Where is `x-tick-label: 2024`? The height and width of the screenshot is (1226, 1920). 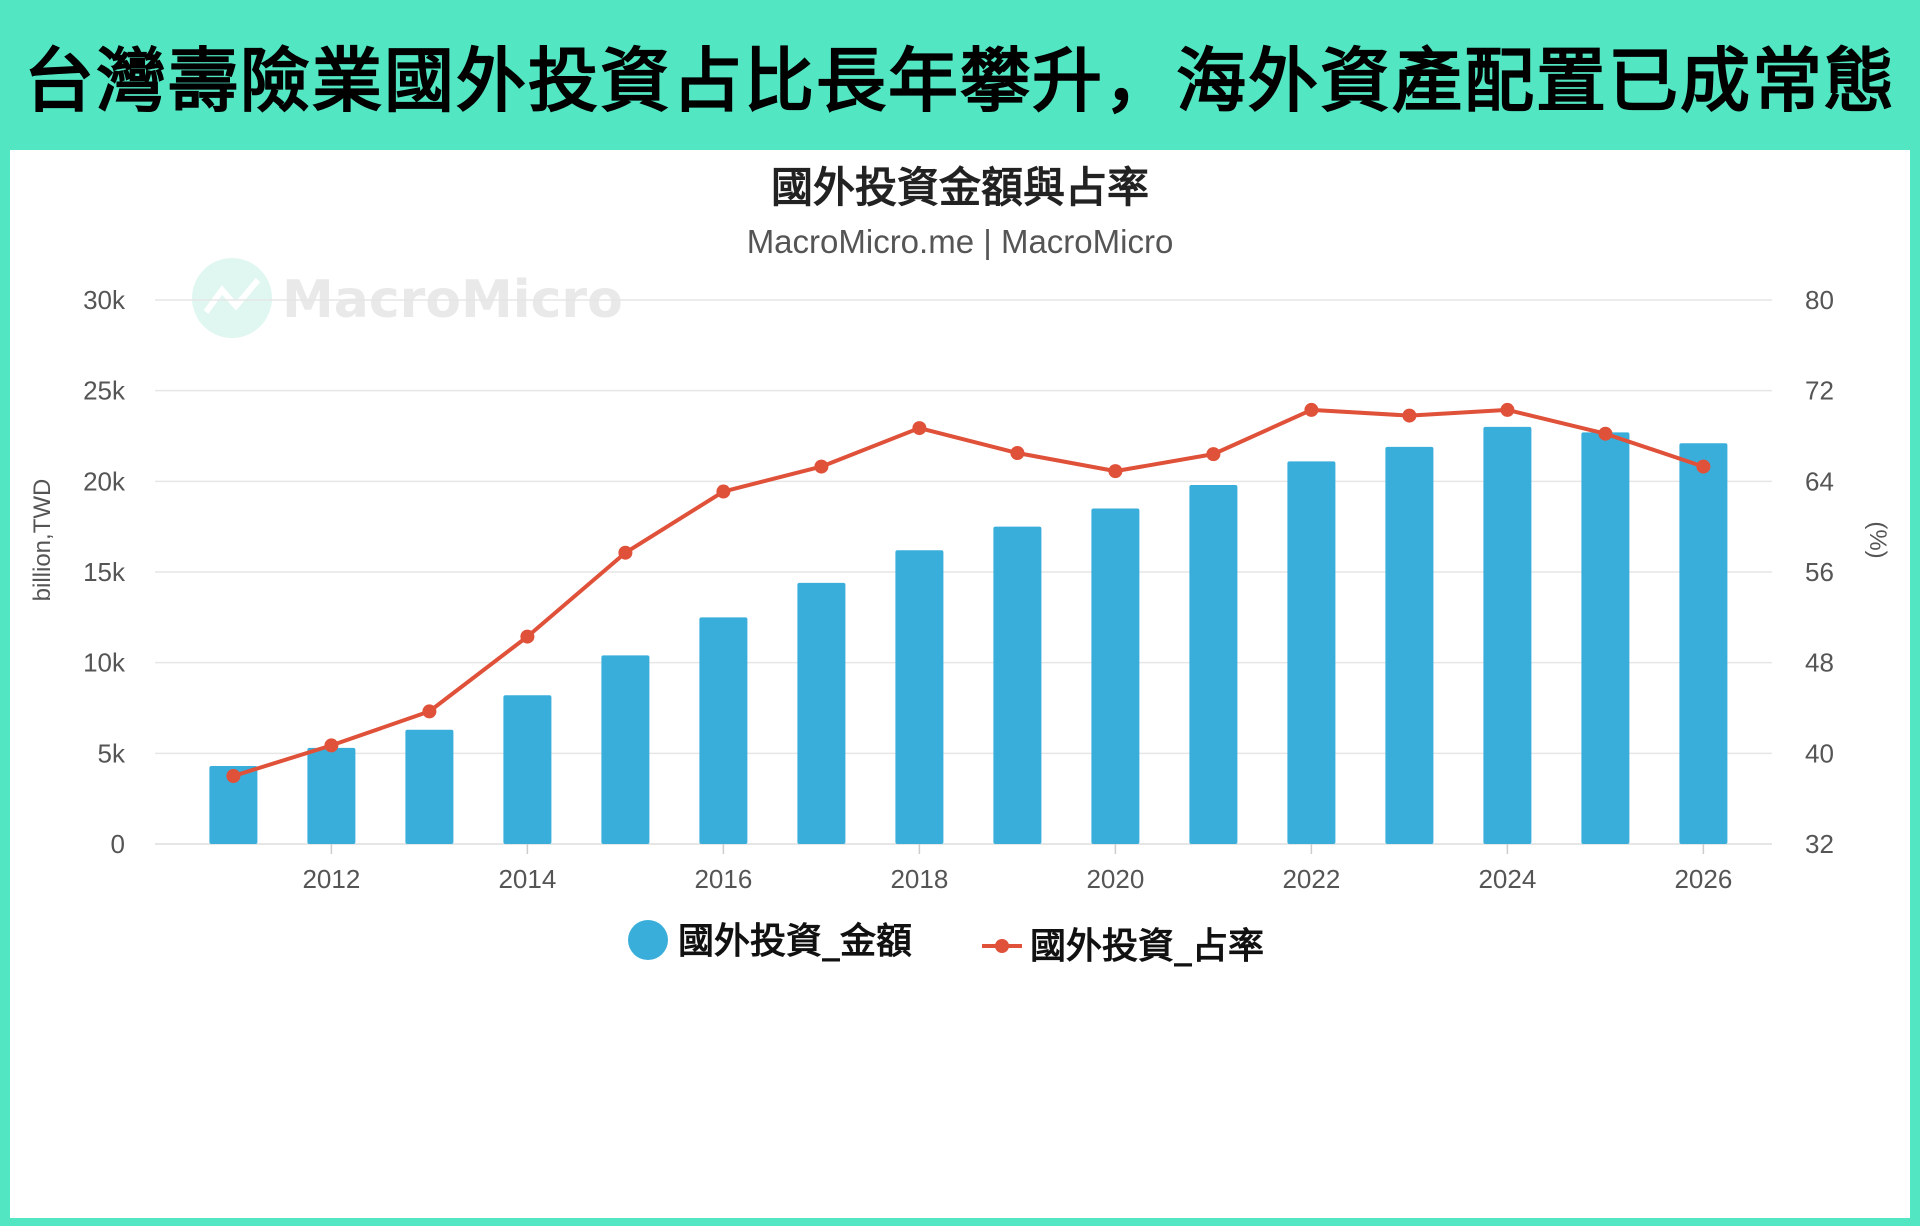 x-tick-label: 2024 is located at coordinates (1507, 879).